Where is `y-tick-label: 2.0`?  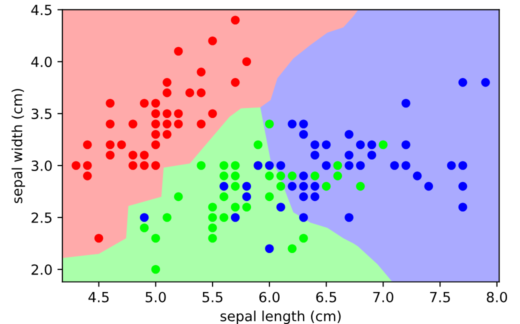
y-tick-label: 2.0 is located at coordinates (42, 269).